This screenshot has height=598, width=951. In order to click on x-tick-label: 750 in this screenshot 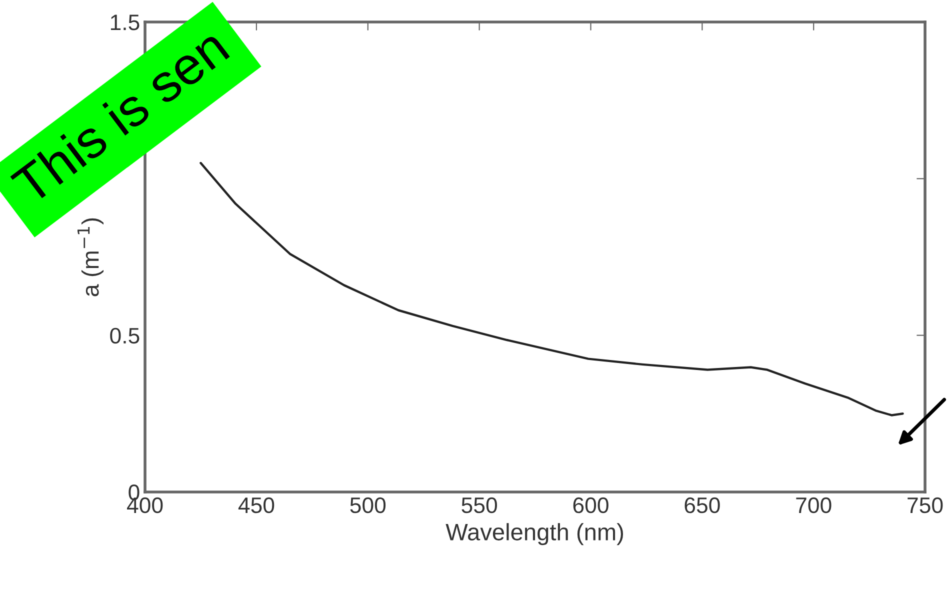, I will do `click(925, 505)`.